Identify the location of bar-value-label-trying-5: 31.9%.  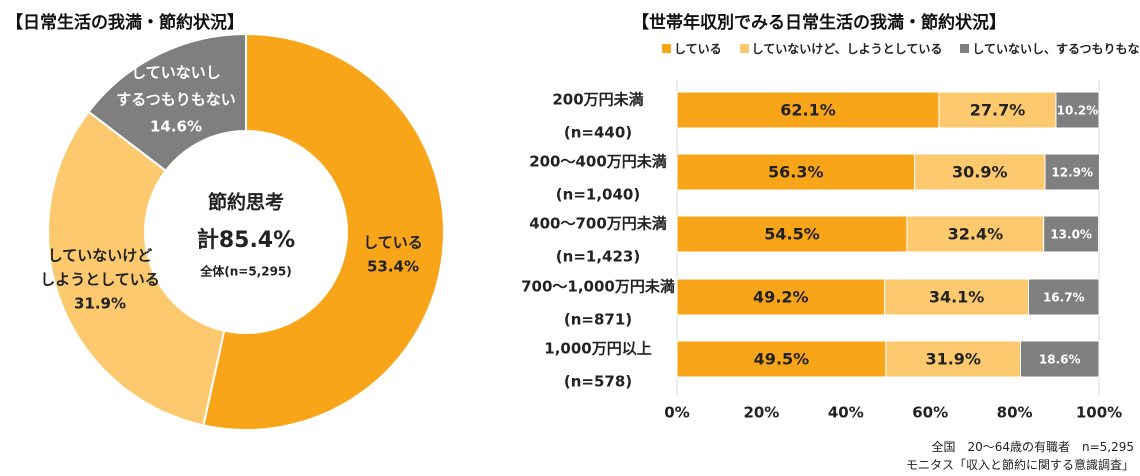
(953, 359).